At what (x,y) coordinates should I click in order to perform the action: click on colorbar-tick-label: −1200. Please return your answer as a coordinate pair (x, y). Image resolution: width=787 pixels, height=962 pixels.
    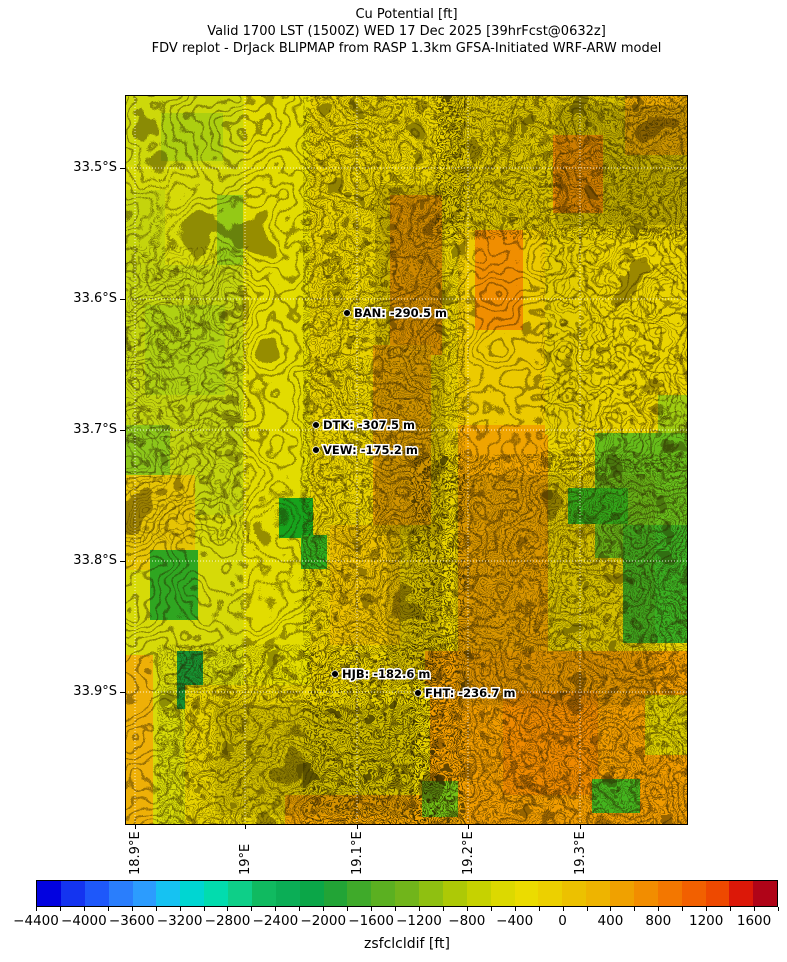
    Looking at the image, I should click on (419, 921).